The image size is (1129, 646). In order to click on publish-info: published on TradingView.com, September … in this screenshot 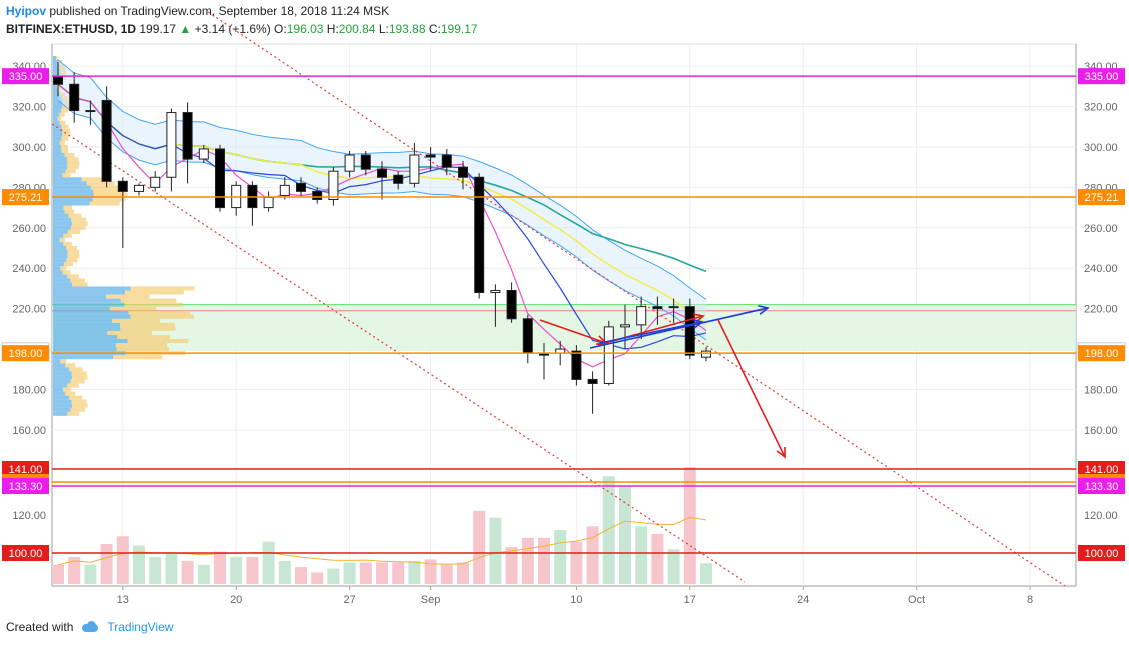, I will do `click(219, 11)`.